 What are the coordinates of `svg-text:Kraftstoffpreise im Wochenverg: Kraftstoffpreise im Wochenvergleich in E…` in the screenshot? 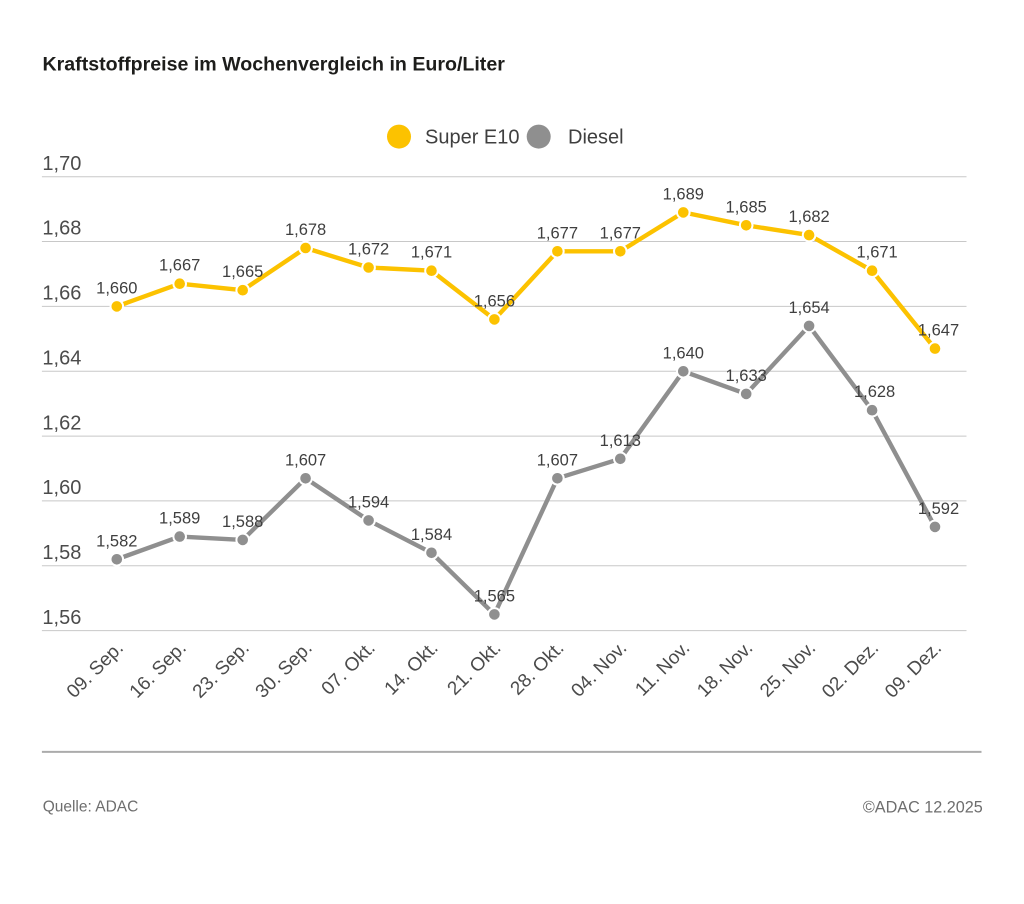 It's located at (274, 65).